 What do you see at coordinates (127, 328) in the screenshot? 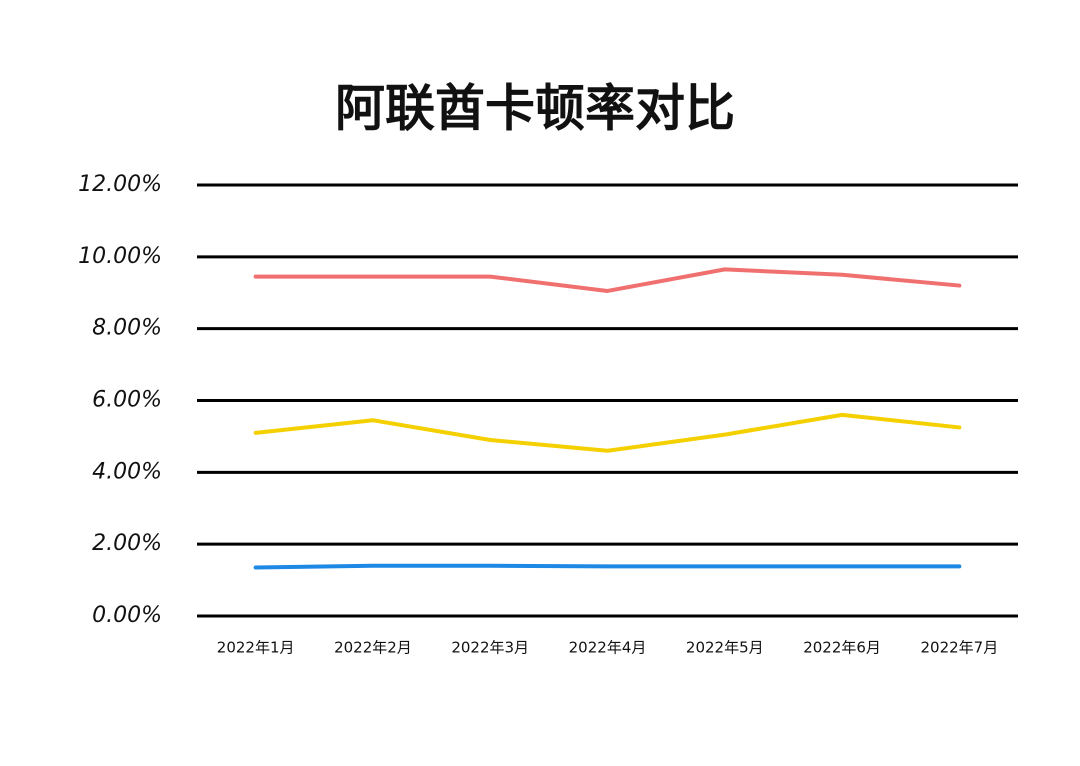
I see `y-tick-label: 8.00%` at bounding box center [127, 328].